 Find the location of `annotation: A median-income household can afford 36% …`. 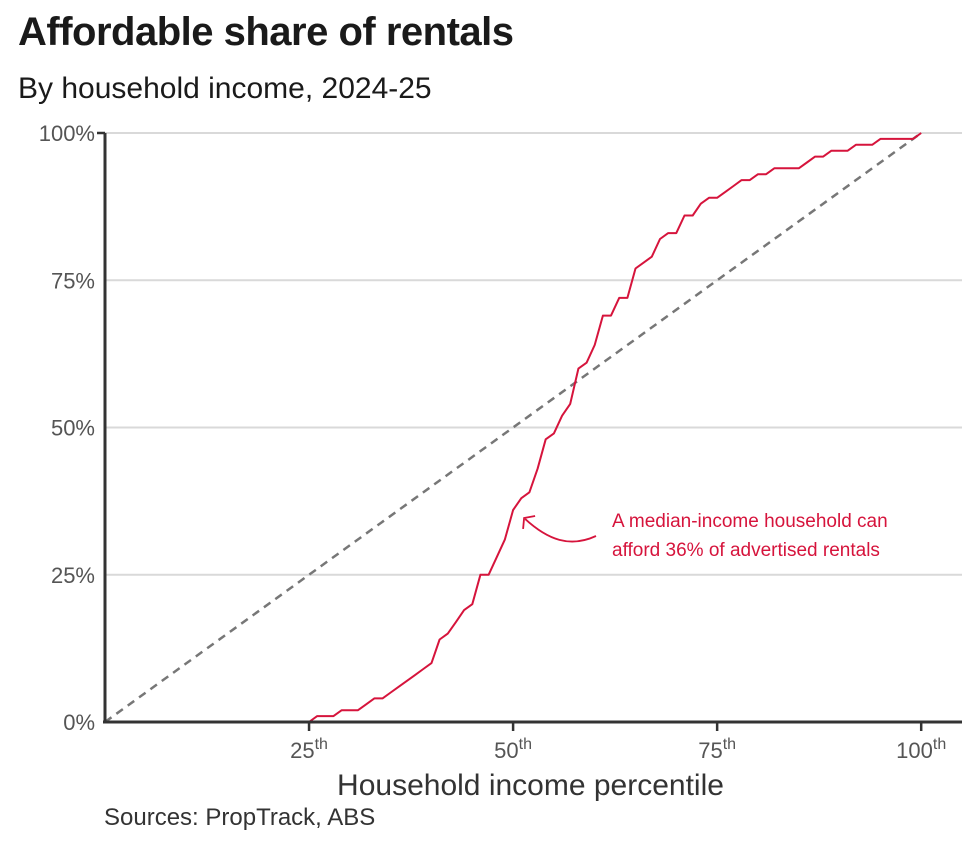

annotation: A median-income household can afford 36% … is located at coordinates (705, 536).